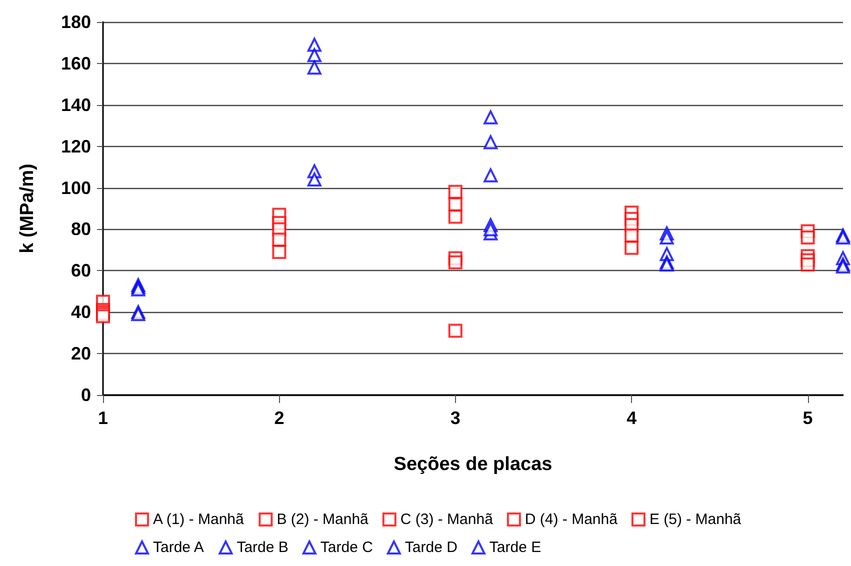 Image resolution: width=851 pixels, height=566 pixels. I want to click on legend-label: Tarde A, so click(178, 547).